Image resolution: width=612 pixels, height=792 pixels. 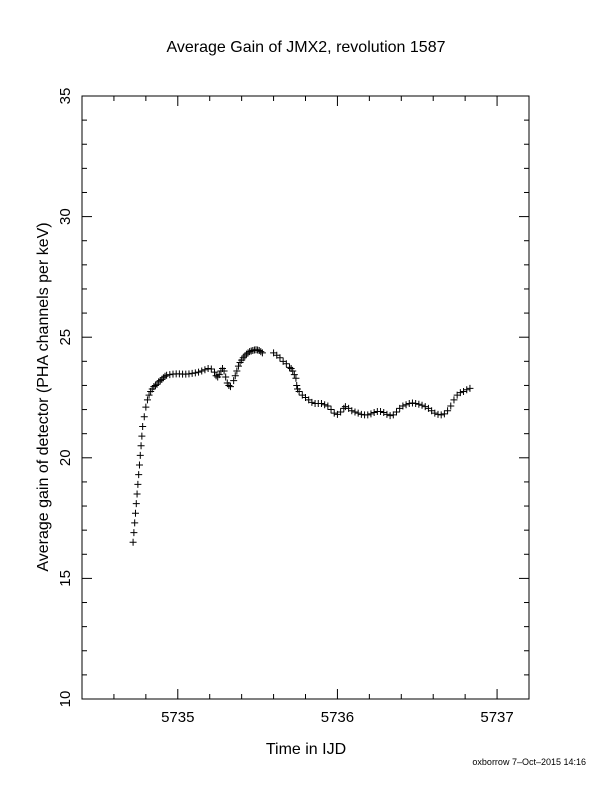 I want to click on x-axis-label: Time in IJD, so click(x=306, y=749).